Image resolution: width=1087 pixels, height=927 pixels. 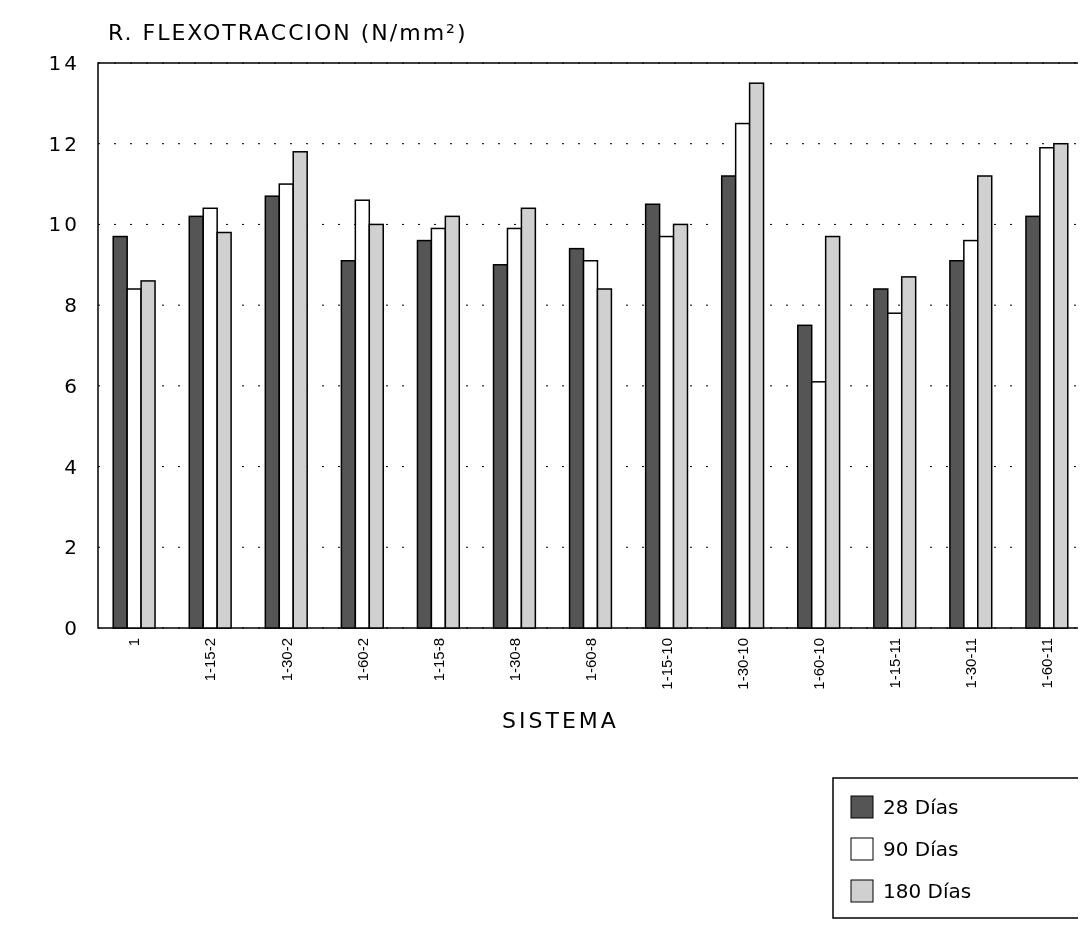 What do you see at coordinates (666, 664) in the screenshot?
I see `x-tick-label: 1-15-10` at bounding box center [666, 664].